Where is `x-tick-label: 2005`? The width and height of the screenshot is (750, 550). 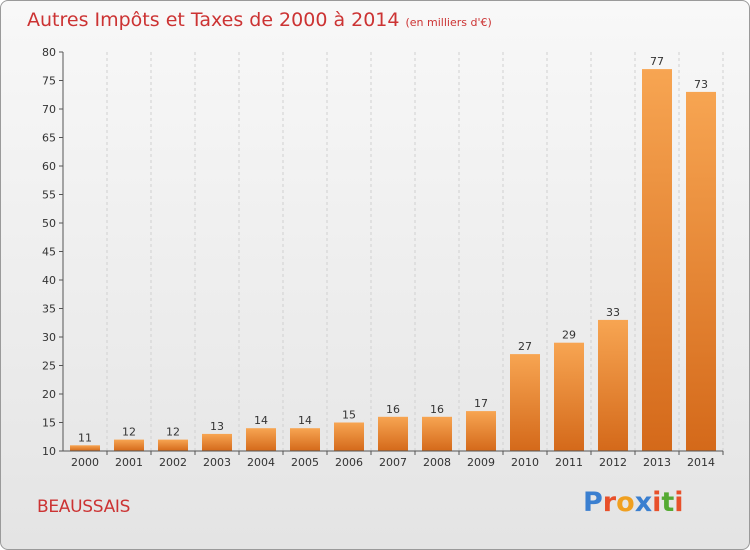
x-tick-label: 2005 is located at coordinates (305, 462).